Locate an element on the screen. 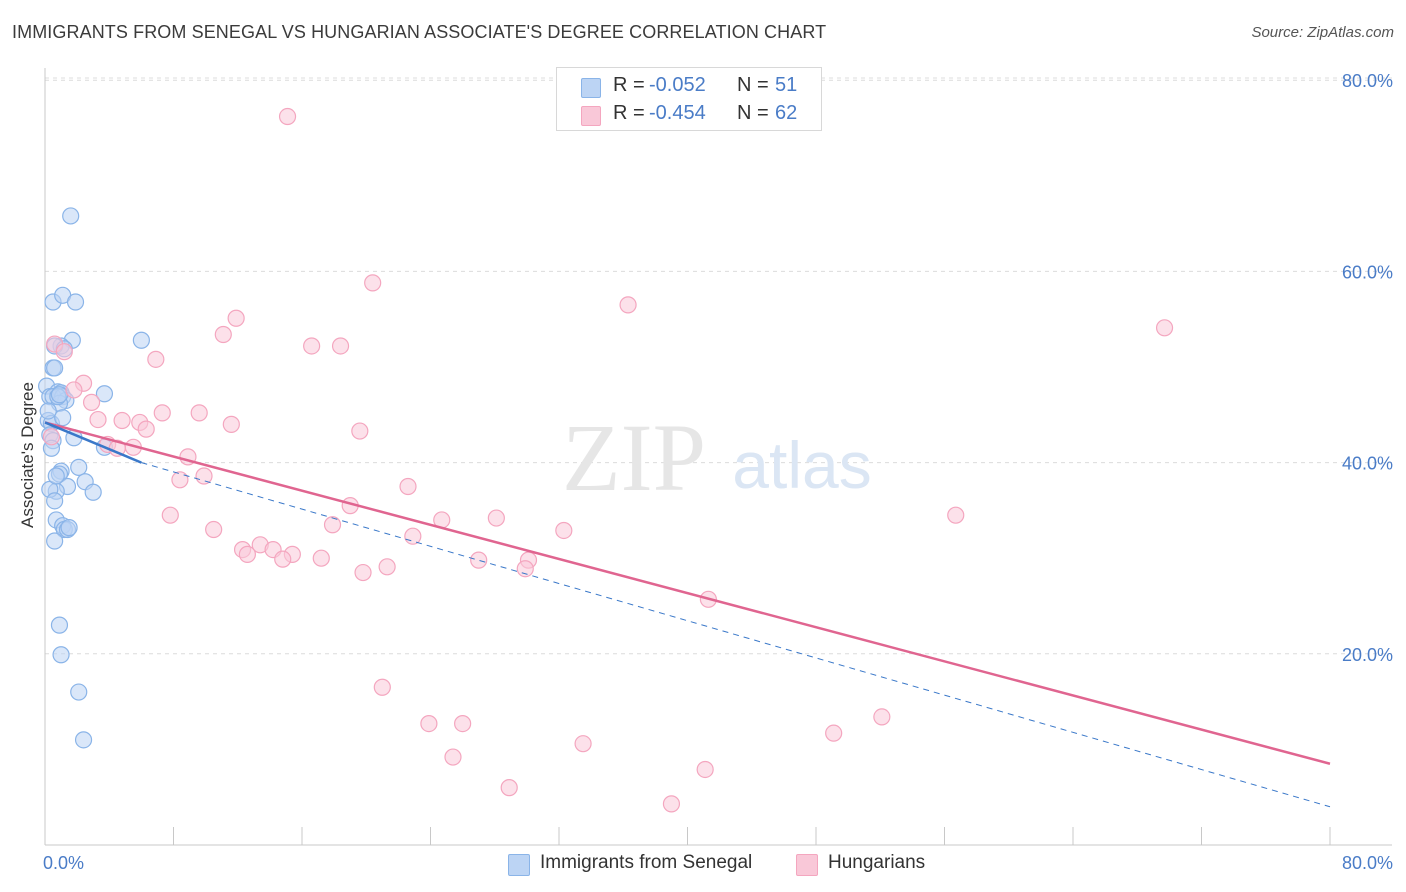 This screenshot has width=1406, height=892. y-tick-label: 60.0% is located at coordinates (1367, 272).